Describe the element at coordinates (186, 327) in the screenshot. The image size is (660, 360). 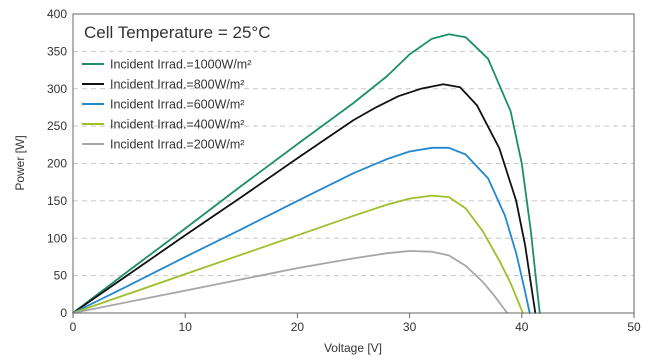
I see `x-tick-label: 10` at that location.